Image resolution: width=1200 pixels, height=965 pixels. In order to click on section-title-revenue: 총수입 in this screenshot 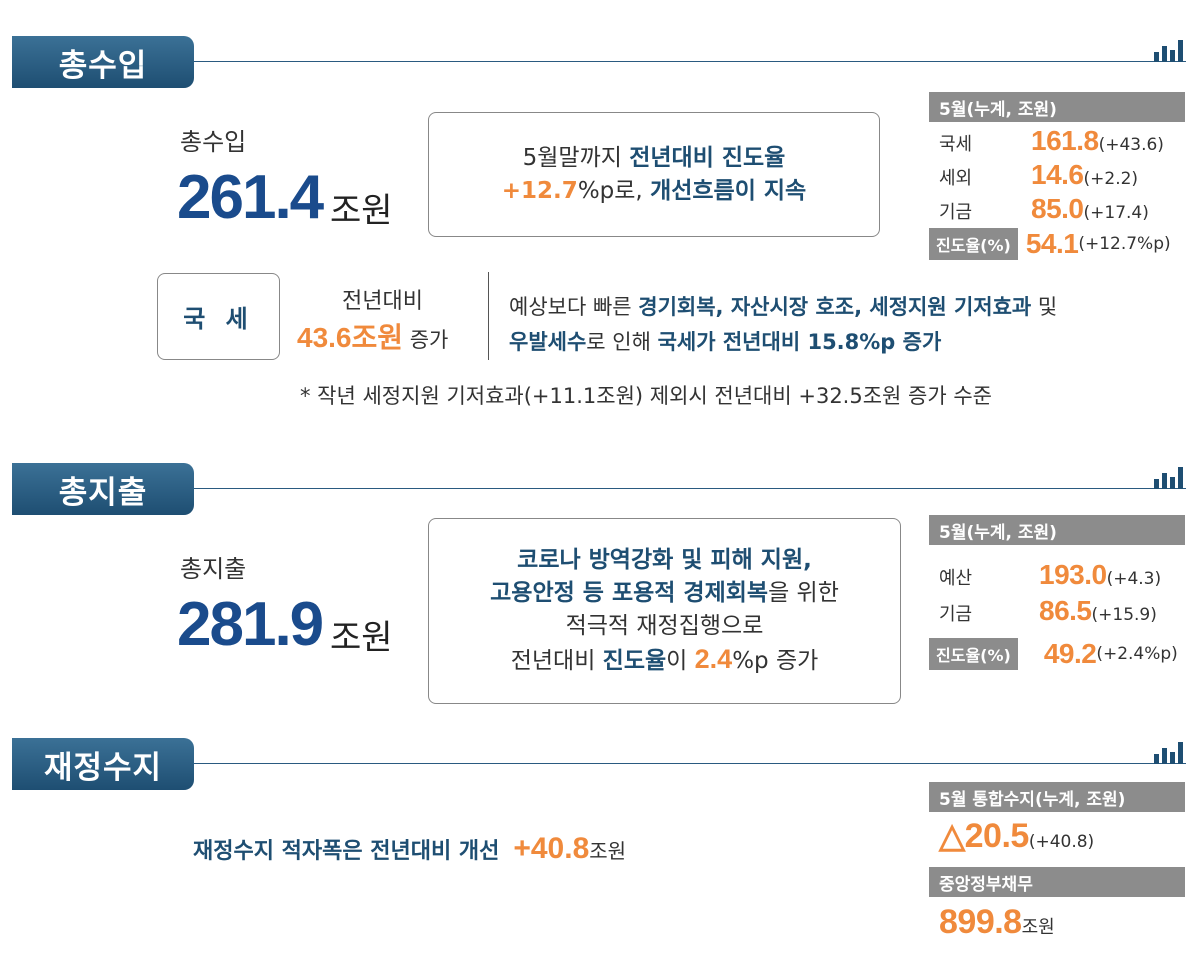, I will do `click(103, 62)`.